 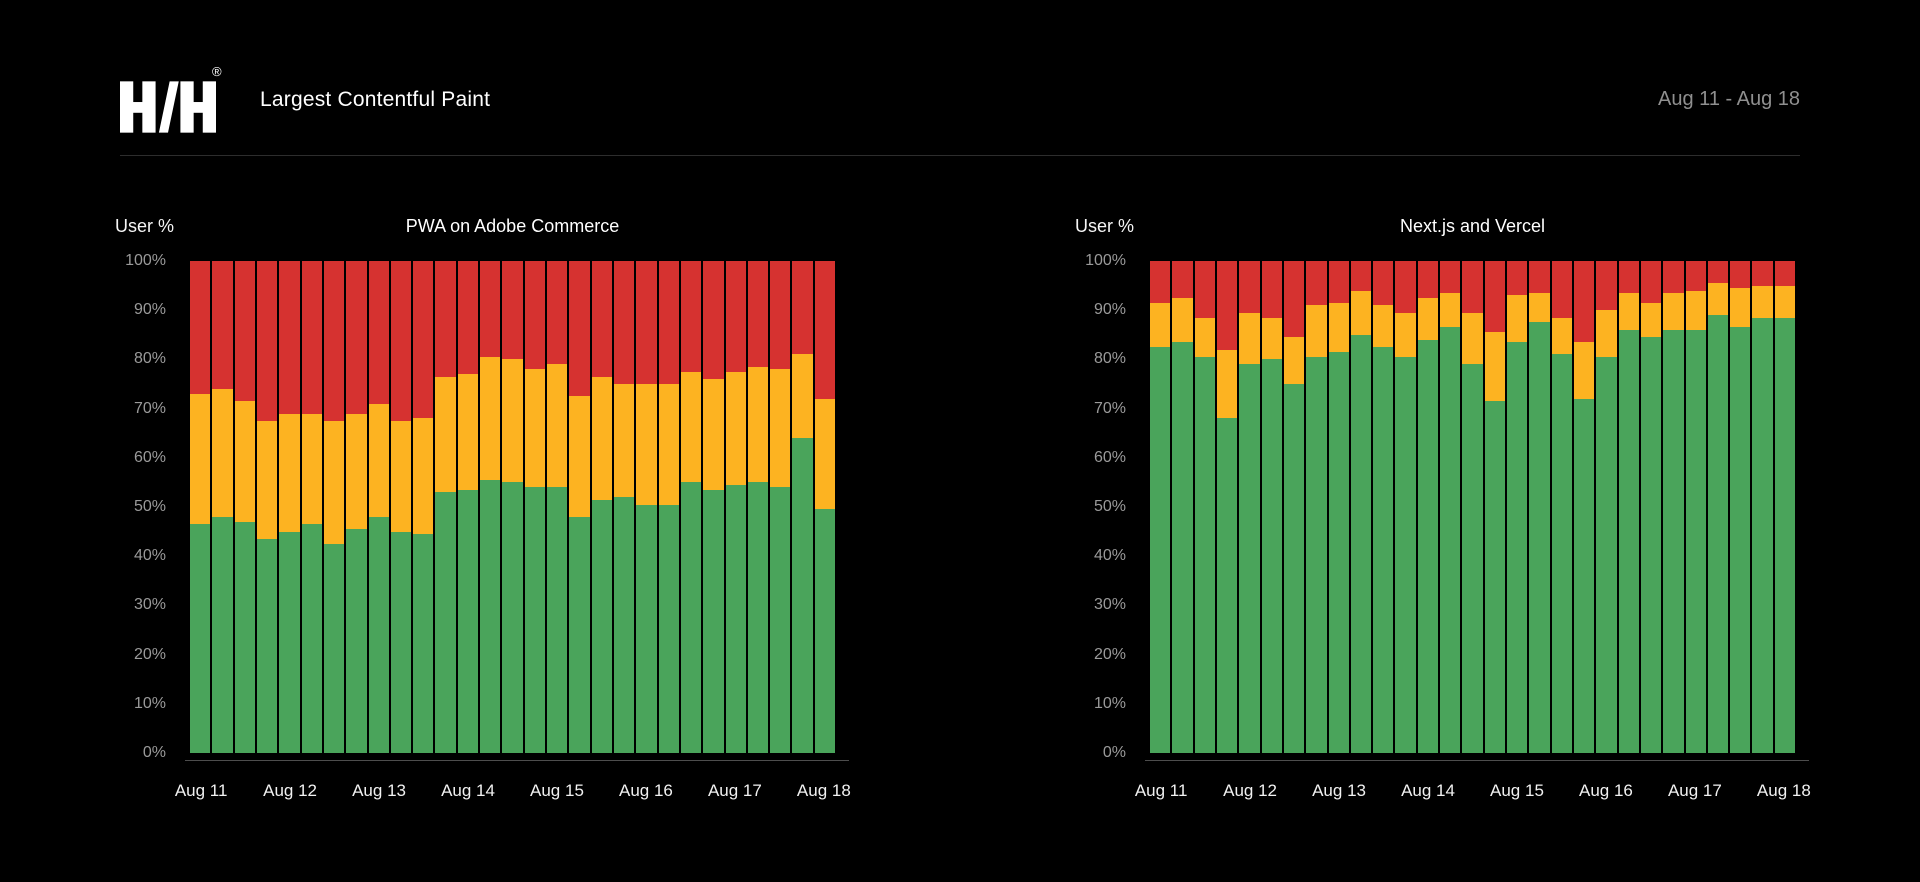 I want to click on registered-mark: ®, so click(x=217, y=71).